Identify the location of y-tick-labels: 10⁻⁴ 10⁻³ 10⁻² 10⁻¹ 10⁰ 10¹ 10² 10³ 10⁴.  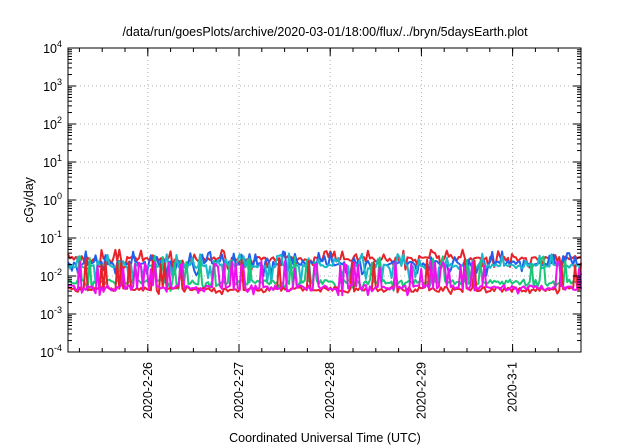
(51, 199).